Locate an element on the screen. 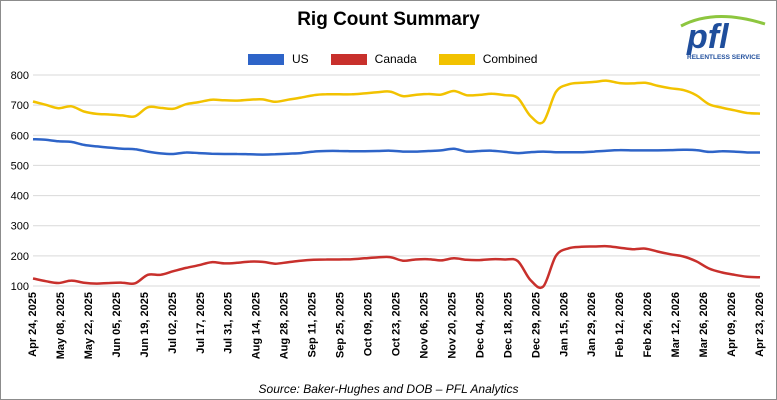 This screenshot has height=400, width=777. x-tick-label: Mar 12, 2026 is located at coordinates (676, 324).